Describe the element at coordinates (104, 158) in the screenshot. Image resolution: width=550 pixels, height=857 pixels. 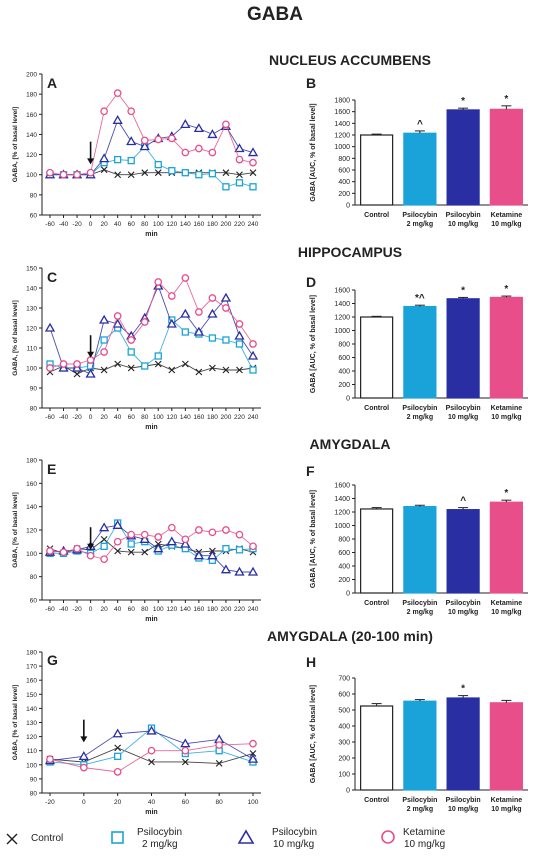
I see `panel-A-series-2-point-4-shape` at that location.